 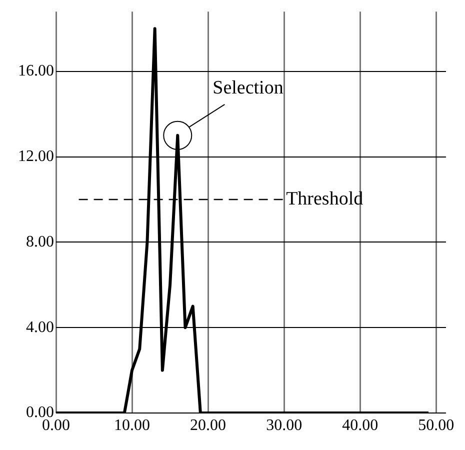 What do you see at coordinates (36, 156) in the screenshot?
I see `y-tick-label: 12.00` at bounding box center [36, 156].